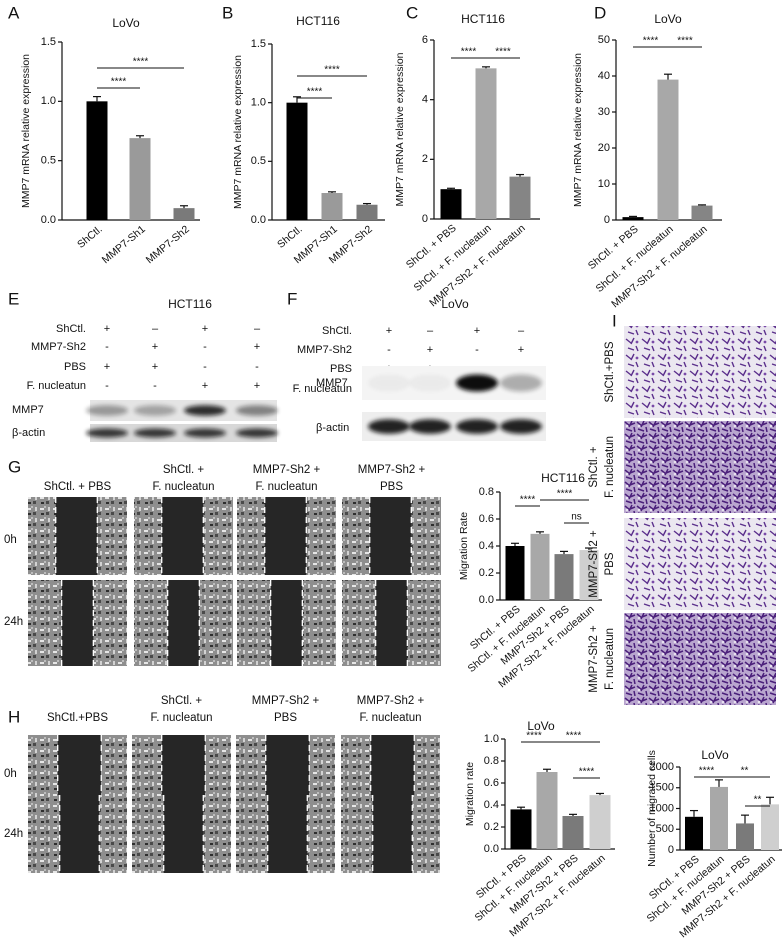 Image resolution: width=784 pixels, height=943 pixels. What do you see at coordinates (71, 329) in the screenshot?
I see `condition-label: ShCtl.` at bounding box center [71, 329].